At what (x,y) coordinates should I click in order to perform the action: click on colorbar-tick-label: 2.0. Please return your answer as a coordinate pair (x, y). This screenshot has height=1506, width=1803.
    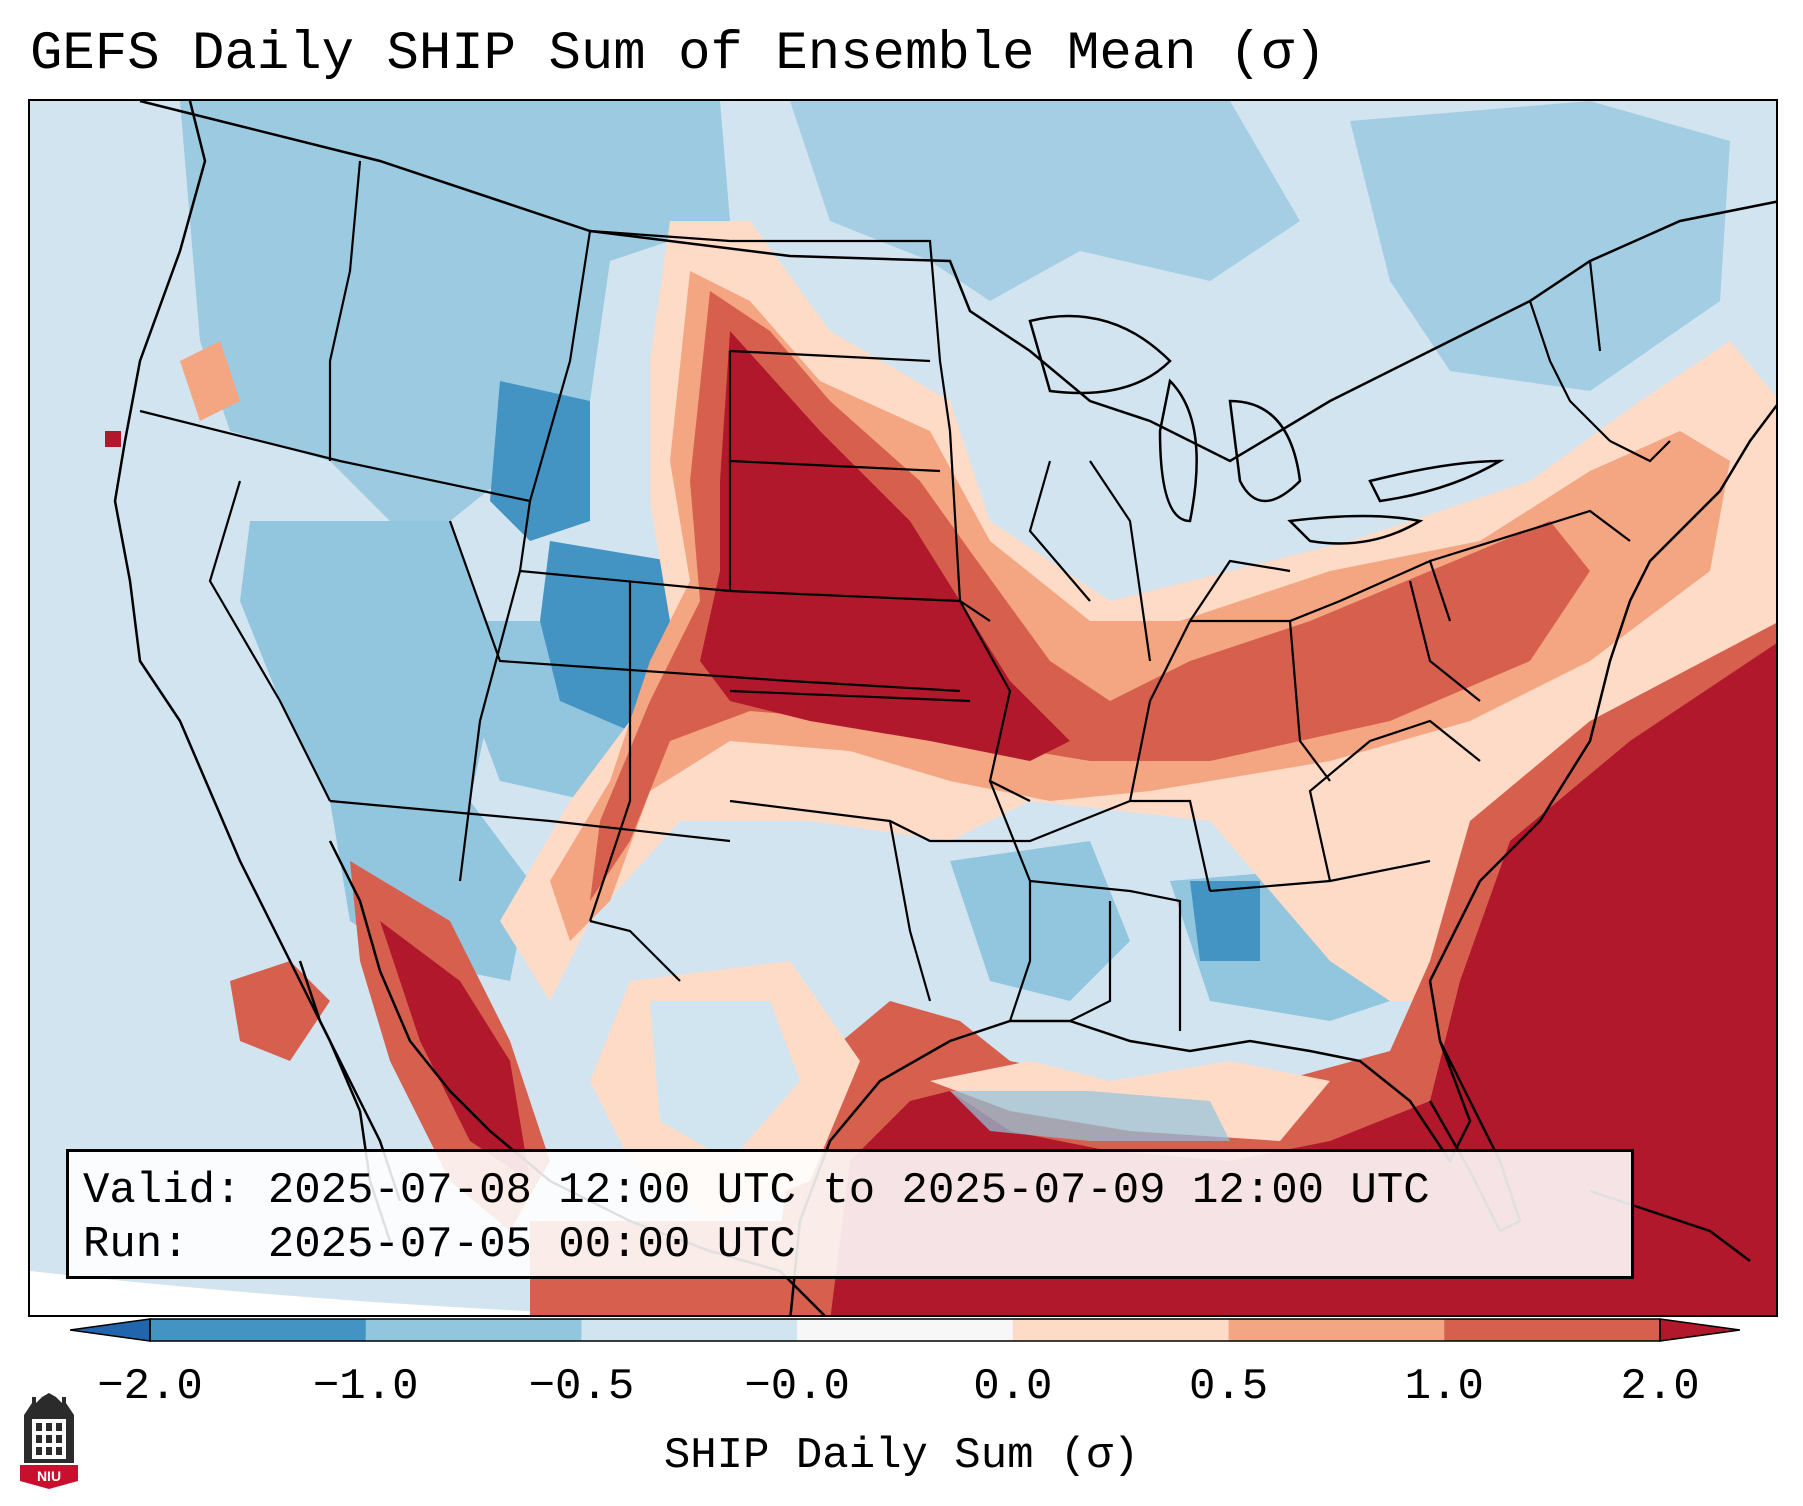
    Looking at the image, I should click on (1660, 1387).